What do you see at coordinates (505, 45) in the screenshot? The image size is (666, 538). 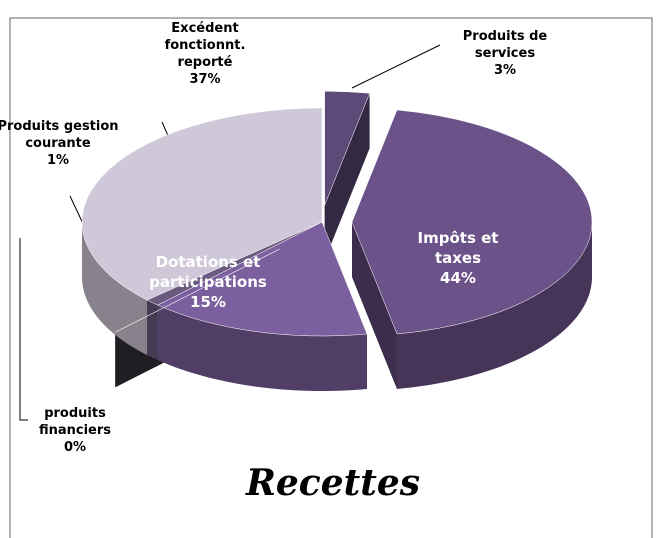 I see `slice-label: Produits de services` at bounding box center [505, 45].